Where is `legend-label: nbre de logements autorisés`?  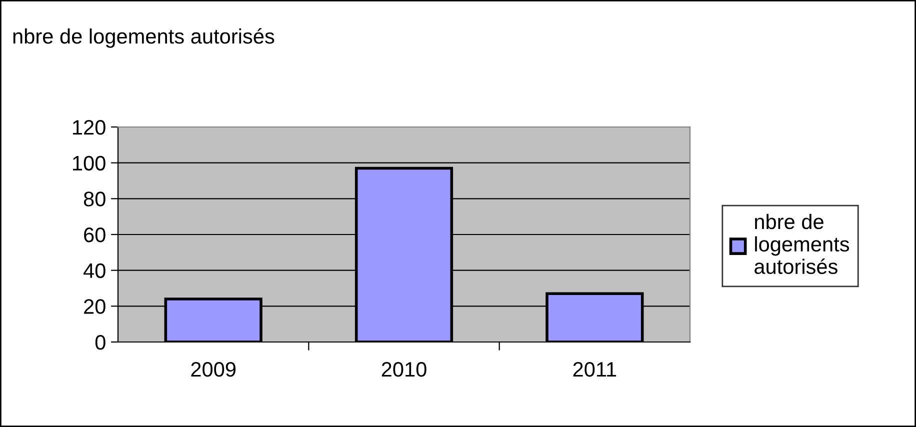 legend-label: nbre de logements autorisés is located at coordinates (802, 244).